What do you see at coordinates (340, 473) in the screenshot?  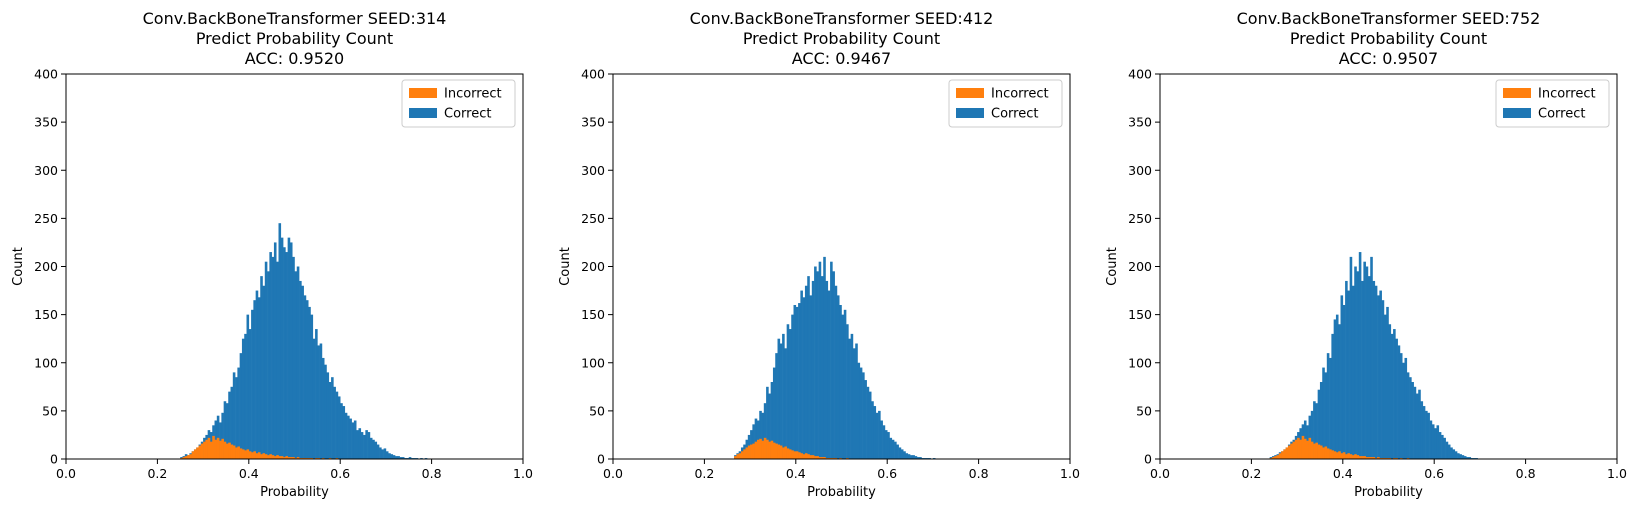 I see `x-tick-label: 0.6` at bounding box center [340, 473].